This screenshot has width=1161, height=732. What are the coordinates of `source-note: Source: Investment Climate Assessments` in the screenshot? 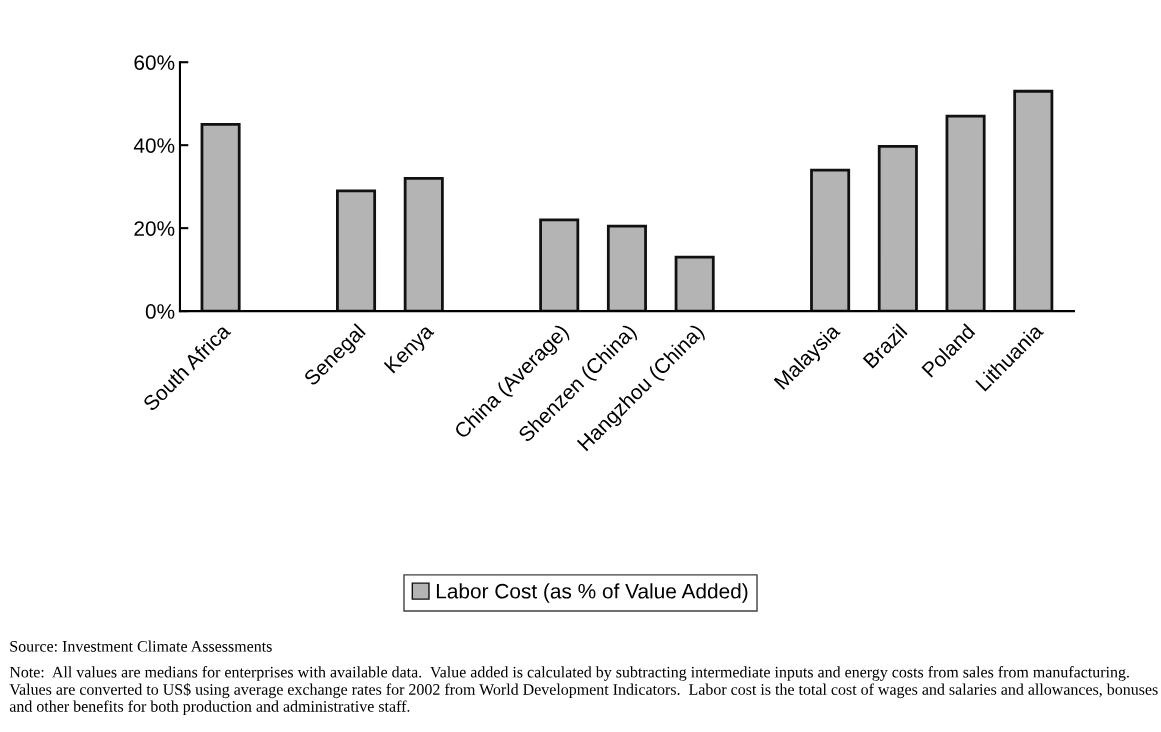 It's located at (141, 646).